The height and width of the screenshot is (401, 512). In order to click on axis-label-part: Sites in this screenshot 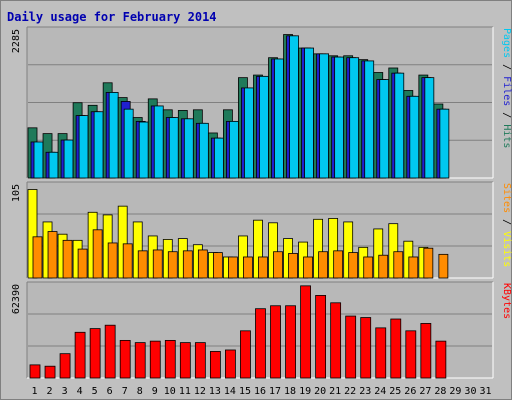, I will do `click(506, 198)`.